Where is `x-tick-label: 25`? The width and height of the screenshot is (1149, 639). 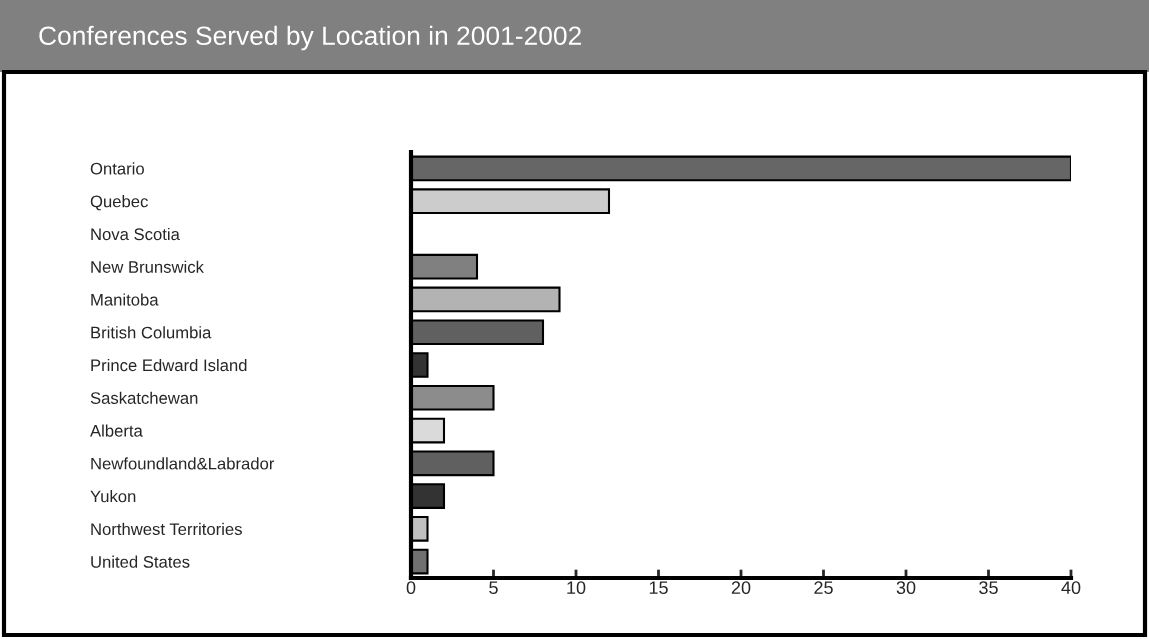 x-tick-label: 25 is located at coordinates (823, 588).